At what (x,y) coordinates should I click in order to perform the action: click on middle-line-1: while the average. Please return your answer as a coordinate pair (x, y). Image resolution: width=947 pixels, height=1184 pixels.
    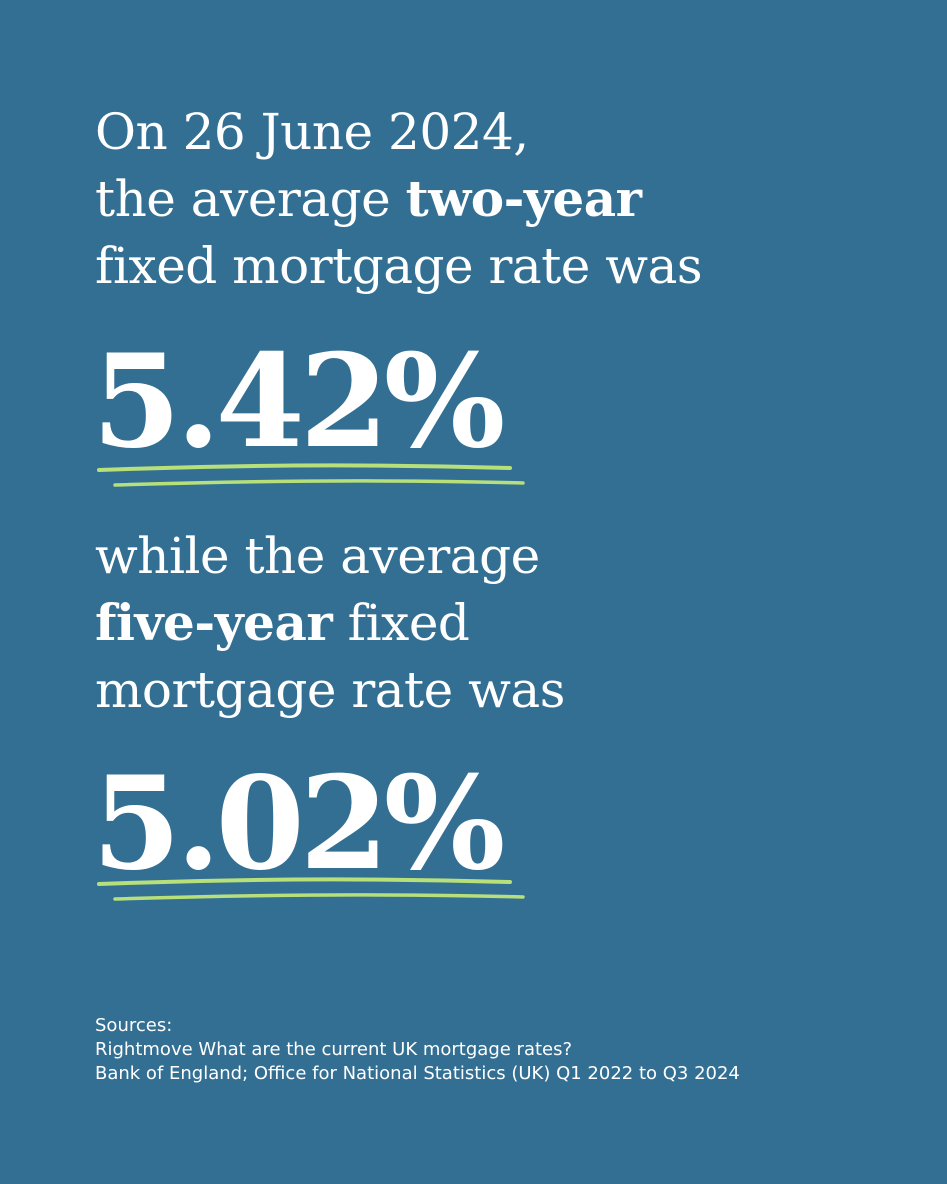
    Looking at the image, I should click on (317, 556).